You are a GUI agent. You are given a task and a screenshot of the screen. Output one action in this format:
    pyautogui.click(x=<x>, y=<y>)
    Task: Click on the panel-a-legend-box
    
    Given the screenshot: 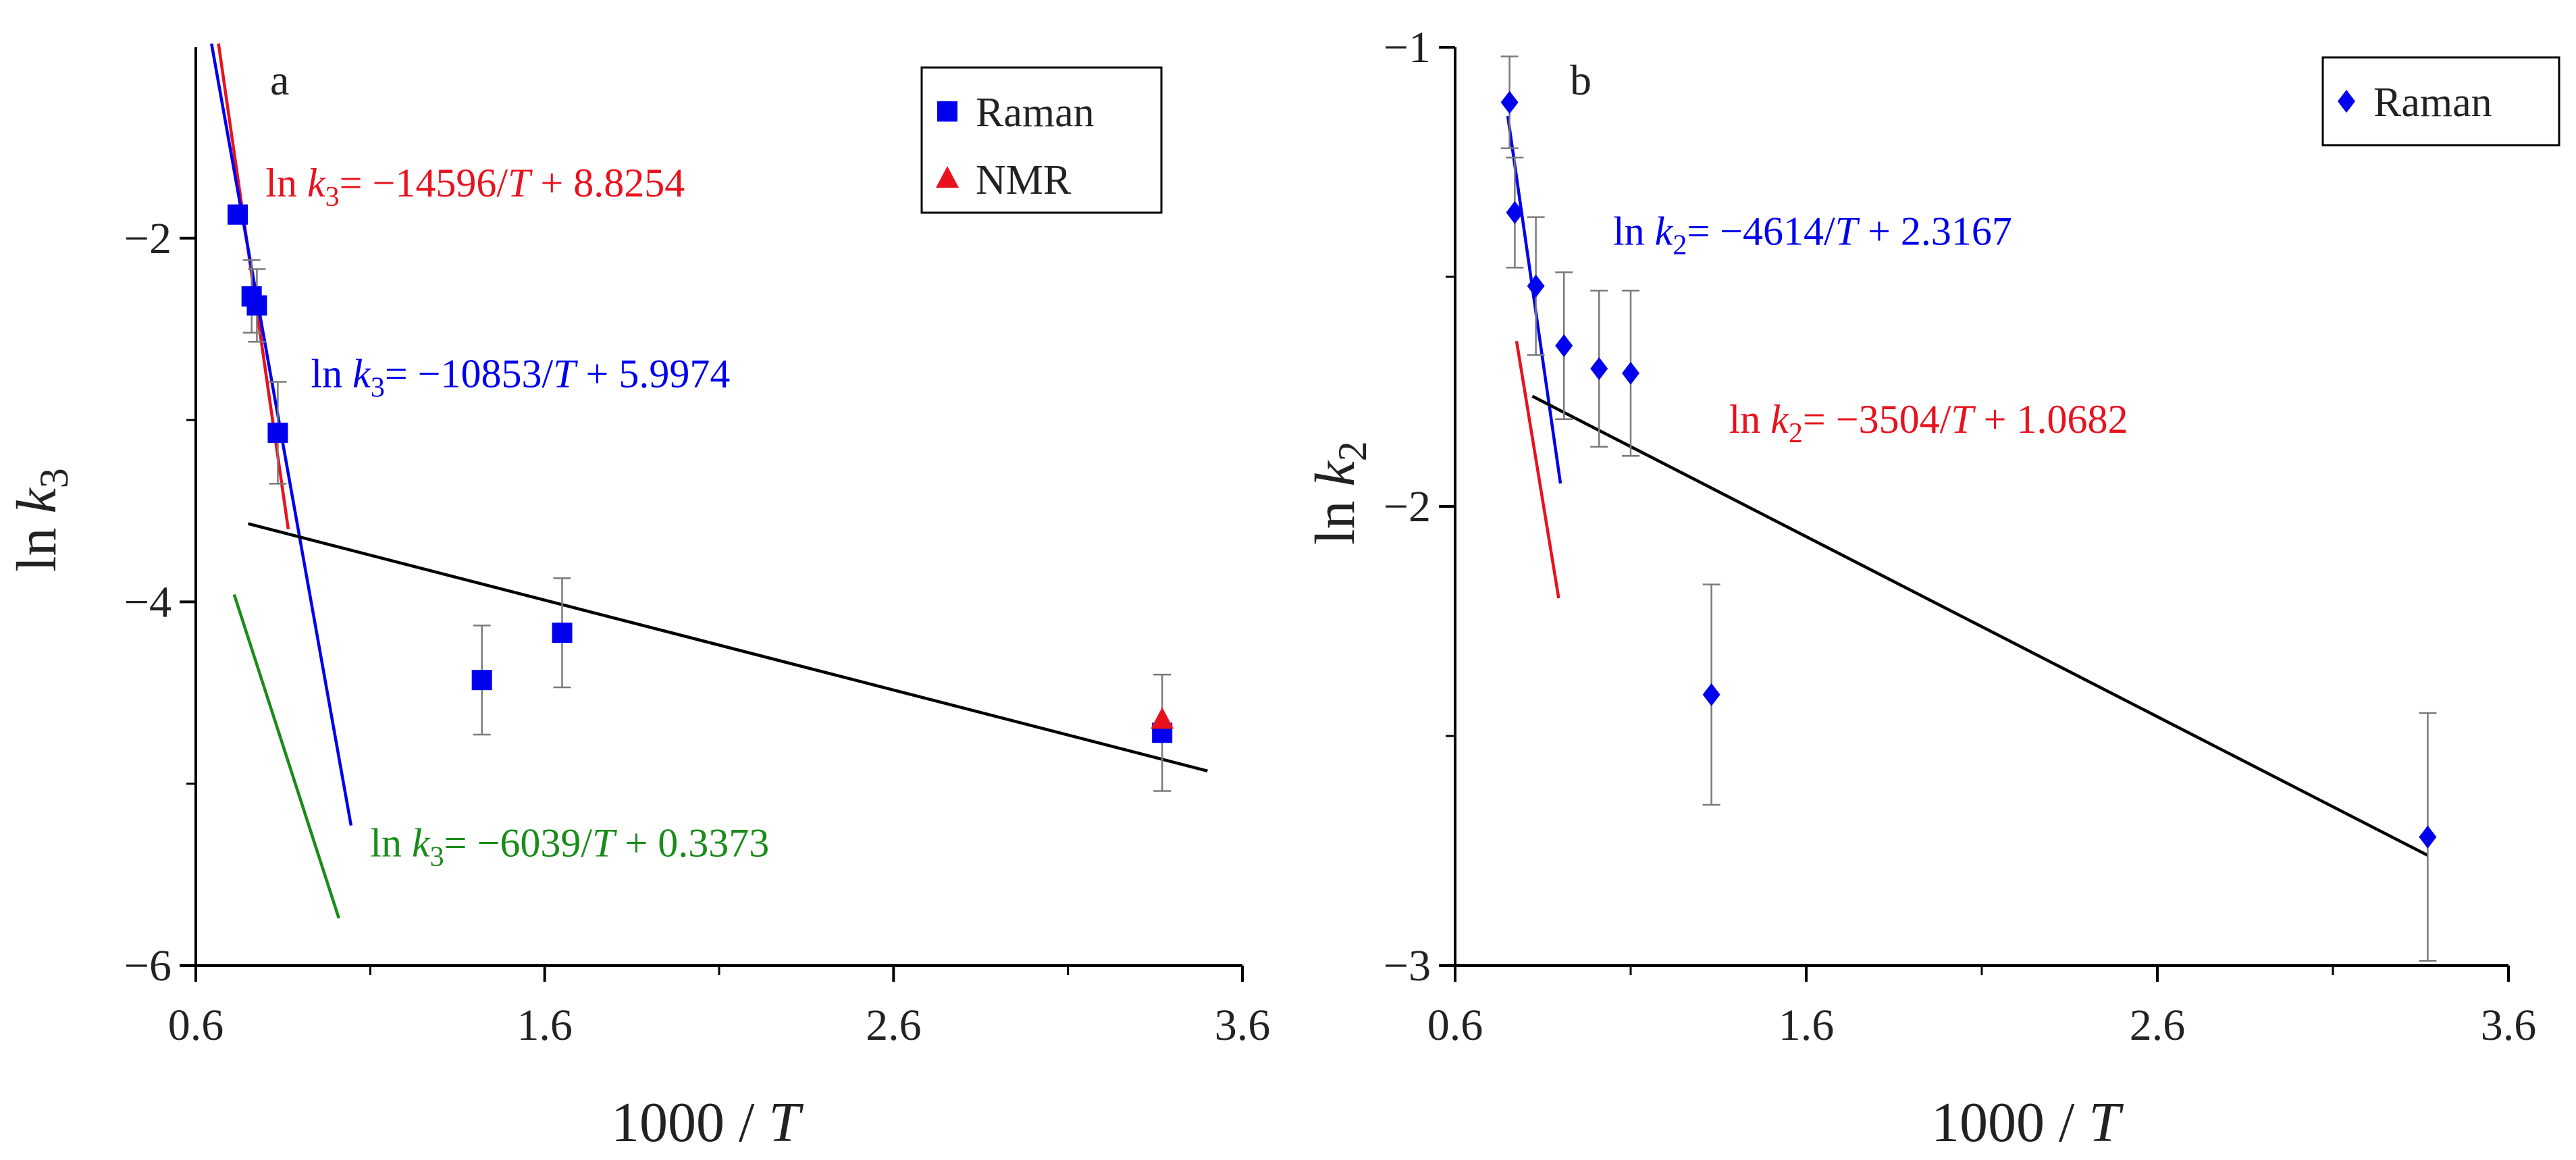 What is the action you would take?
    pyautogui.click(x=1041, y=140)
    